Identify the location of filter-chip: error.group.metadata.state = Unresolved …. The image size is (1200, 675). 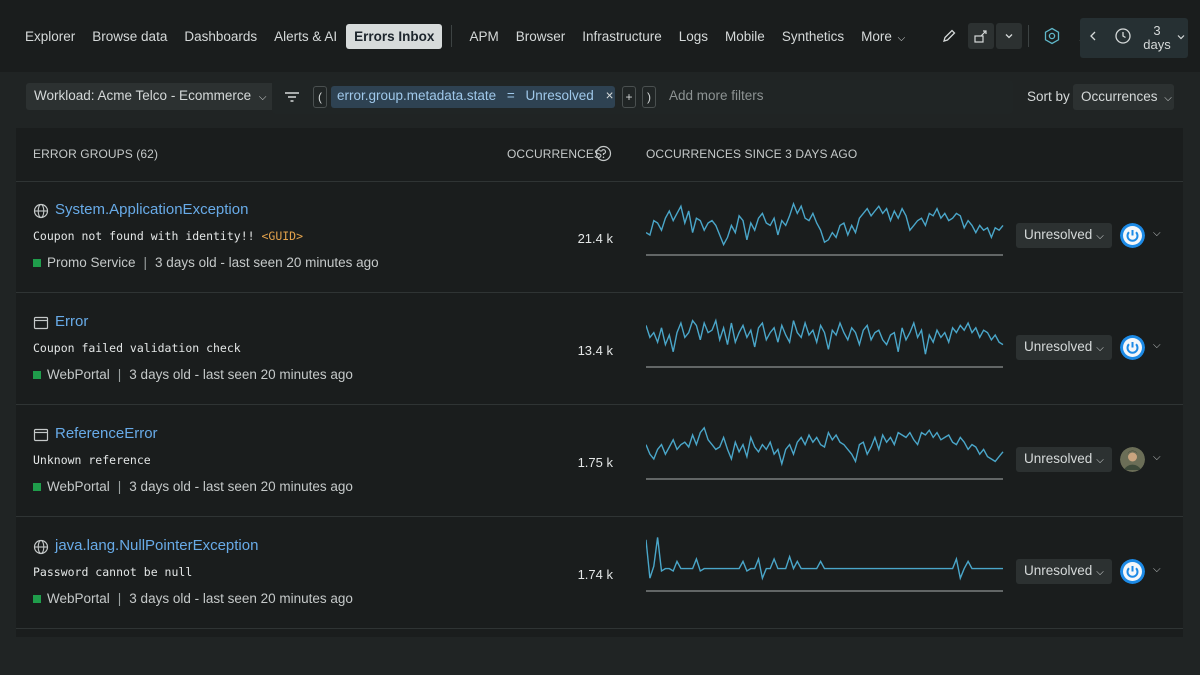
(473, 97).